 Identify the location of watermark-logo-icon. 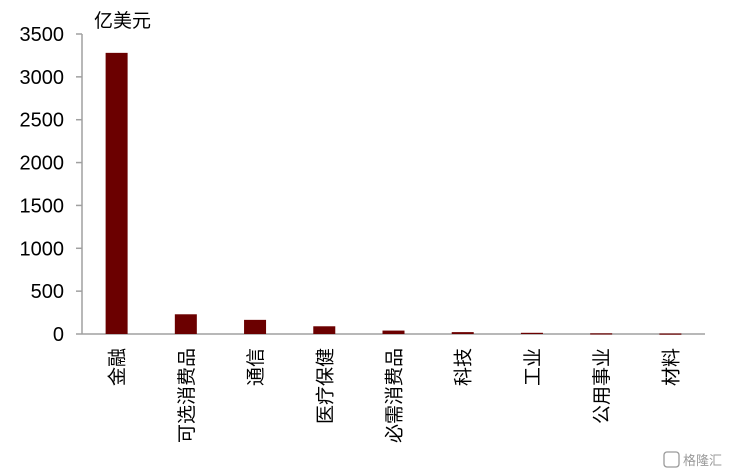
(671, 459).